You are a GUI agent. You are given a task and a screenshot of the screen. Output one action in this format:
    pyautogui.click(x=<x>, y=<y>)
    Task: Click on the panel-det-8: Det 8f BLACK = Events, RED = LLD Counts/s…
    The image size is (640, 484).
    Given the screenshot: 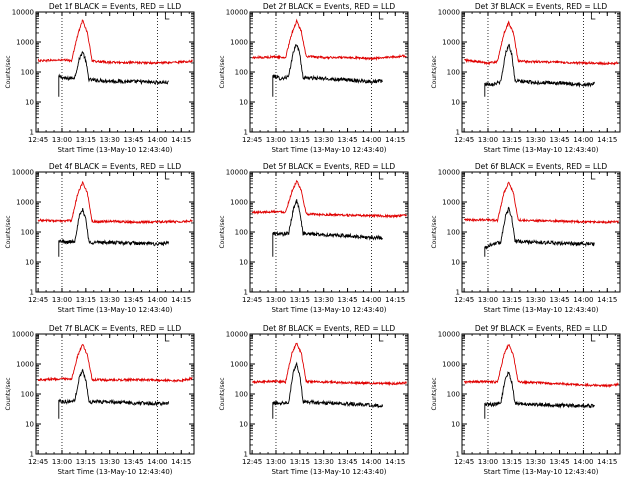 What is the action you would take?
    pyautogui.click(x=314, y=400)
    